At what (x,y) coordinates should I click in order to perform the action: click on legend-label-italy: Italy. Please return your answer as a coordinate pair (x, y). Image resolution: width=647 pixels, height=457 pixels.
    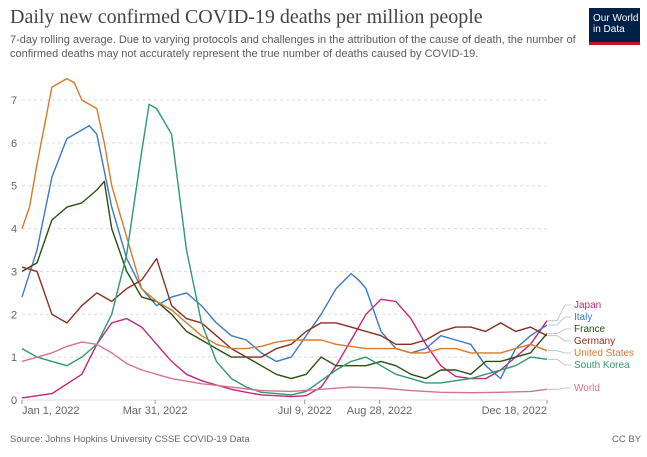
    Looking at the image, I should click on (583, 317).